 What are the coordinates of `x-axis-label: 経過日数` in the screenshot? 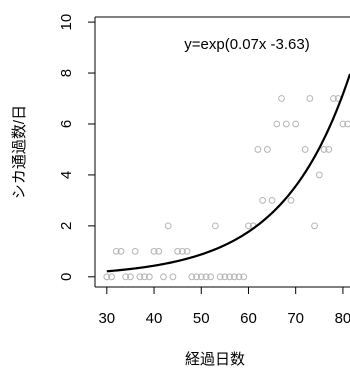 It's located at (215, 359).